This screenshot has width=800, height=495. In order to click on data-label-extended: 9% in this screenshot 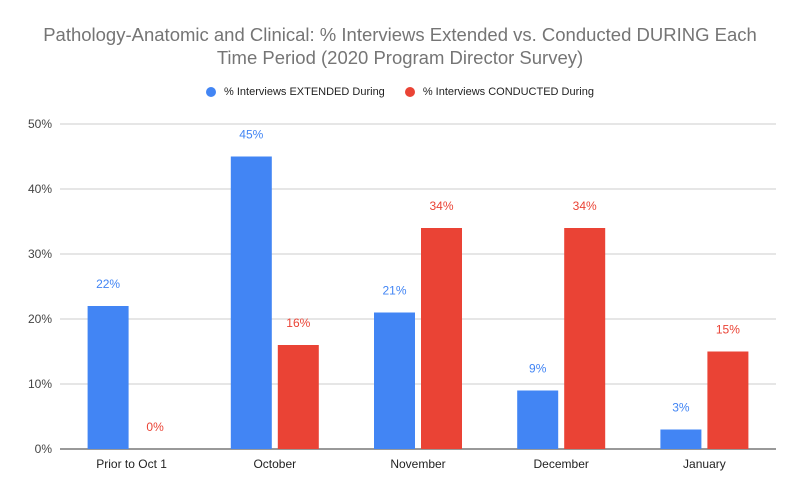, I will do `click(538, 369)`.